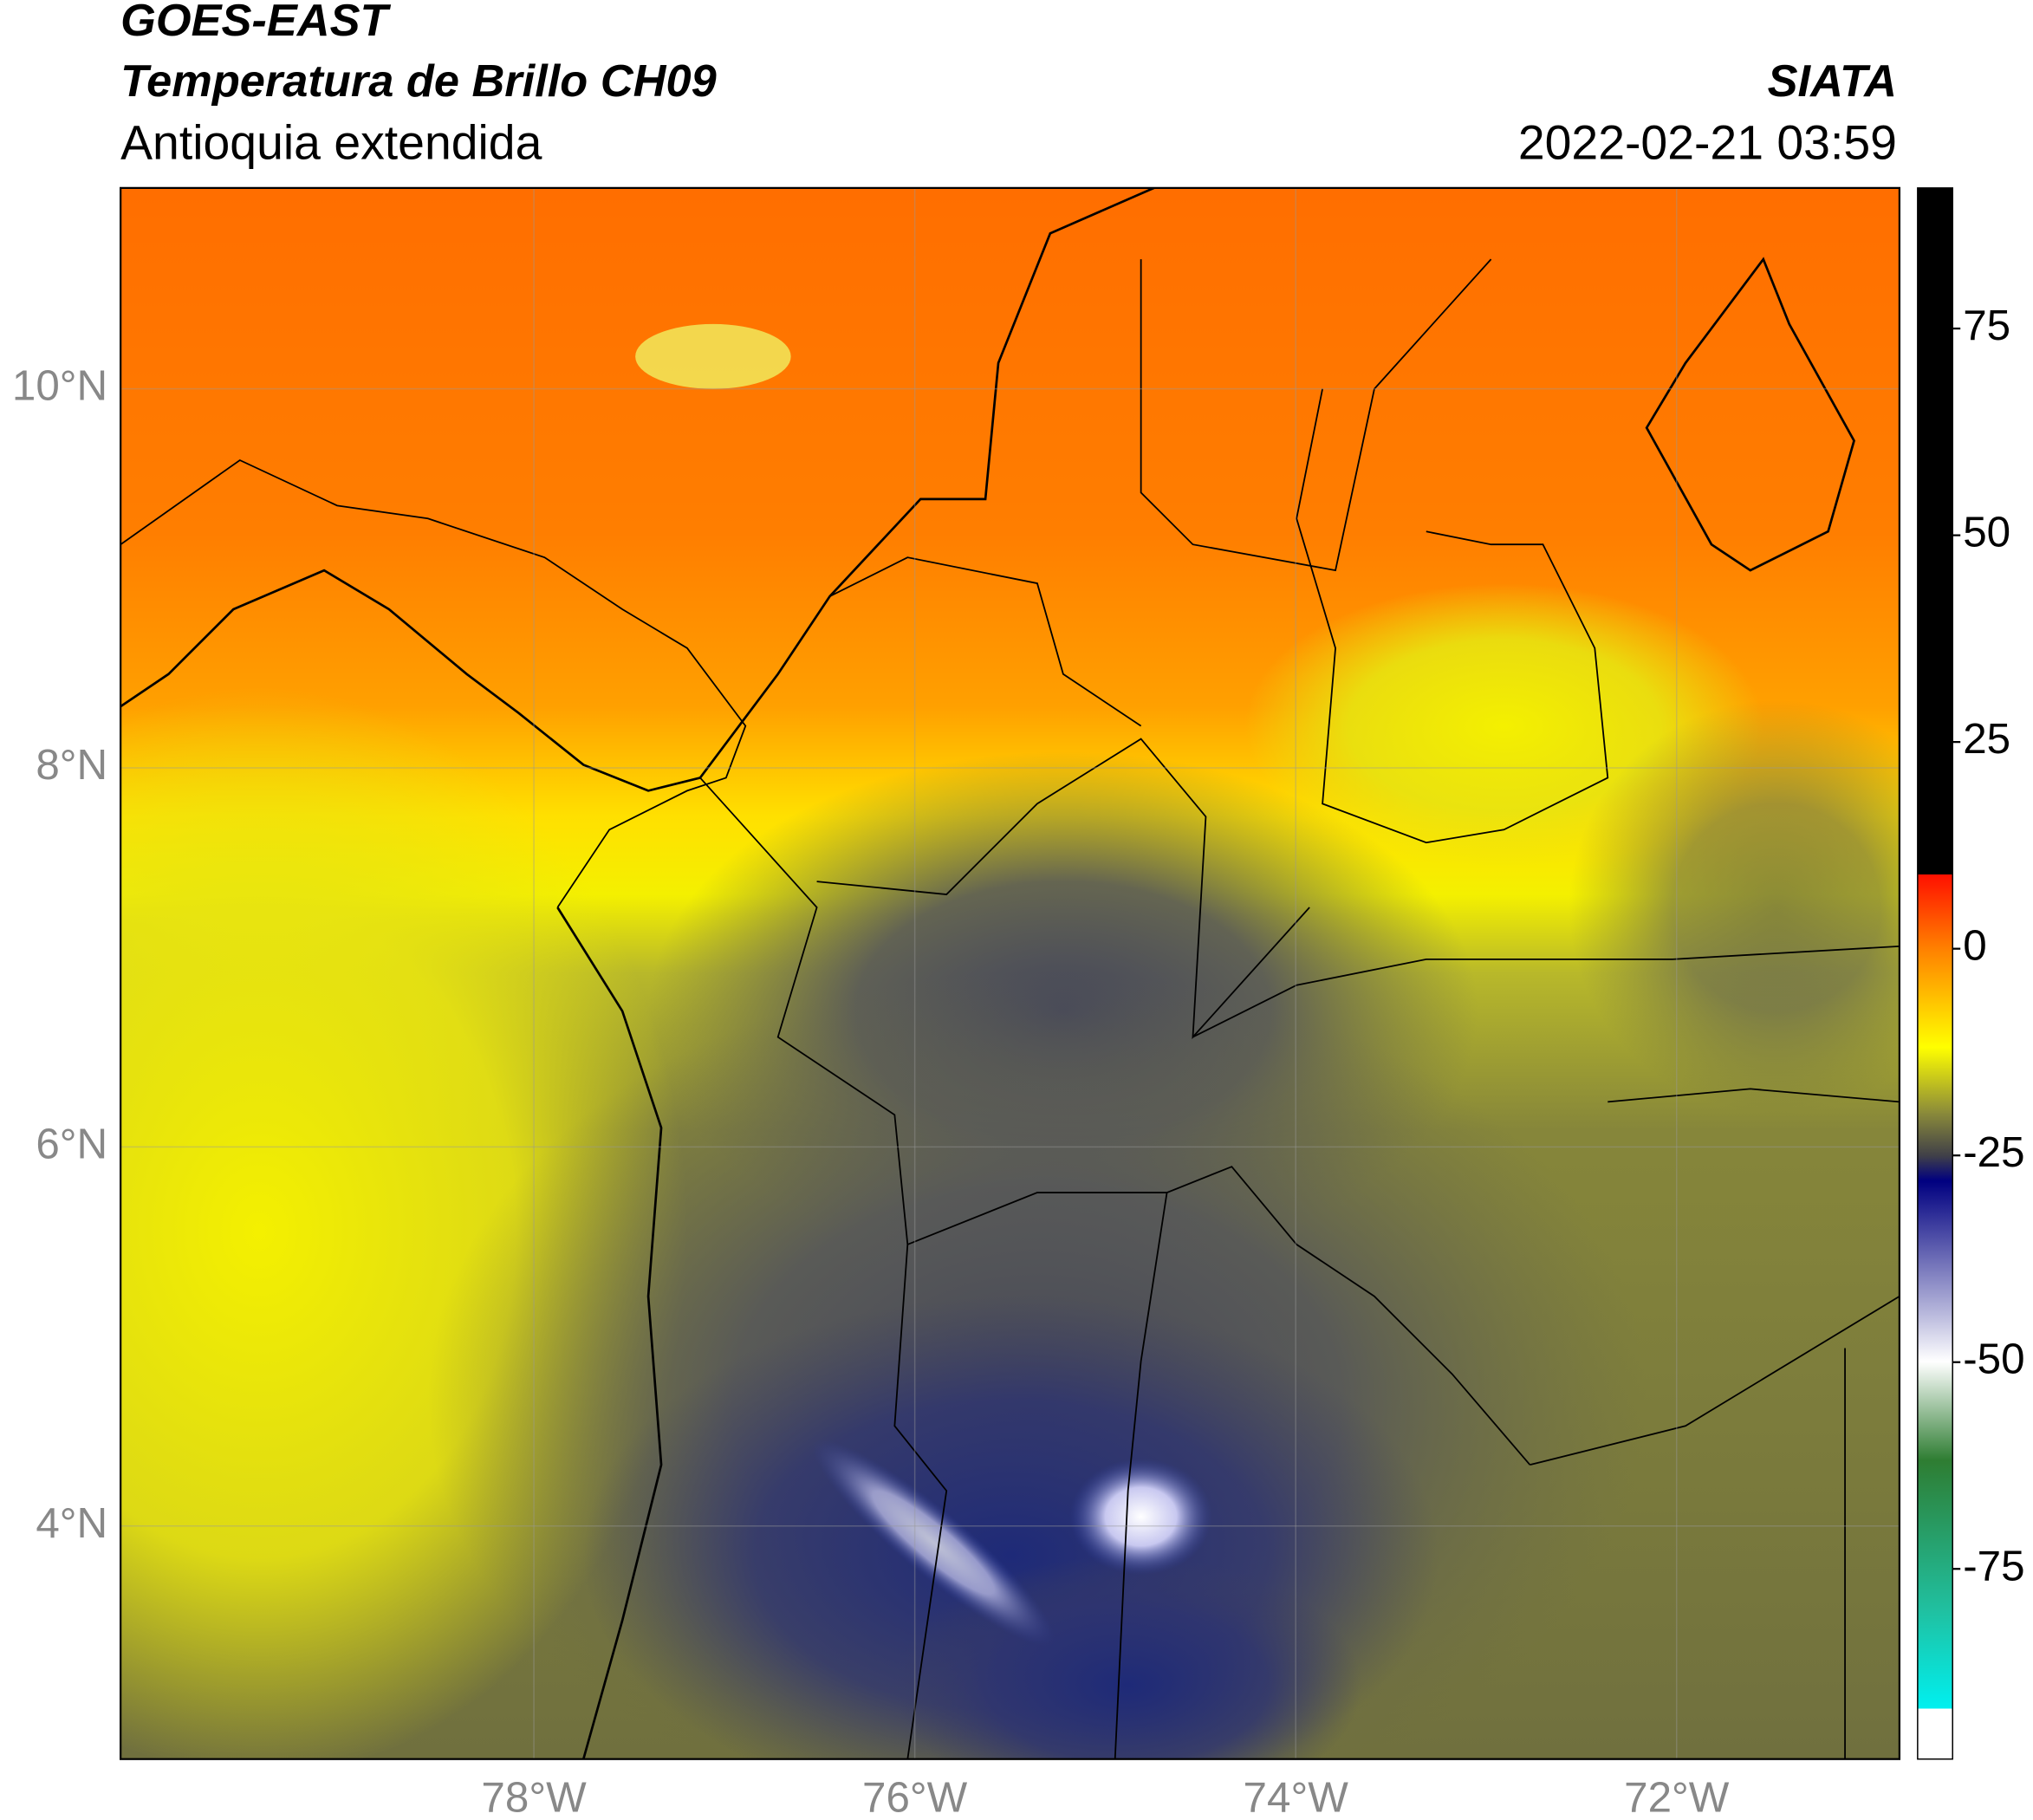 This screenshot has width=2033, height=1820. I want to click on y-tick-label: 6°N, so click(71, 1143).